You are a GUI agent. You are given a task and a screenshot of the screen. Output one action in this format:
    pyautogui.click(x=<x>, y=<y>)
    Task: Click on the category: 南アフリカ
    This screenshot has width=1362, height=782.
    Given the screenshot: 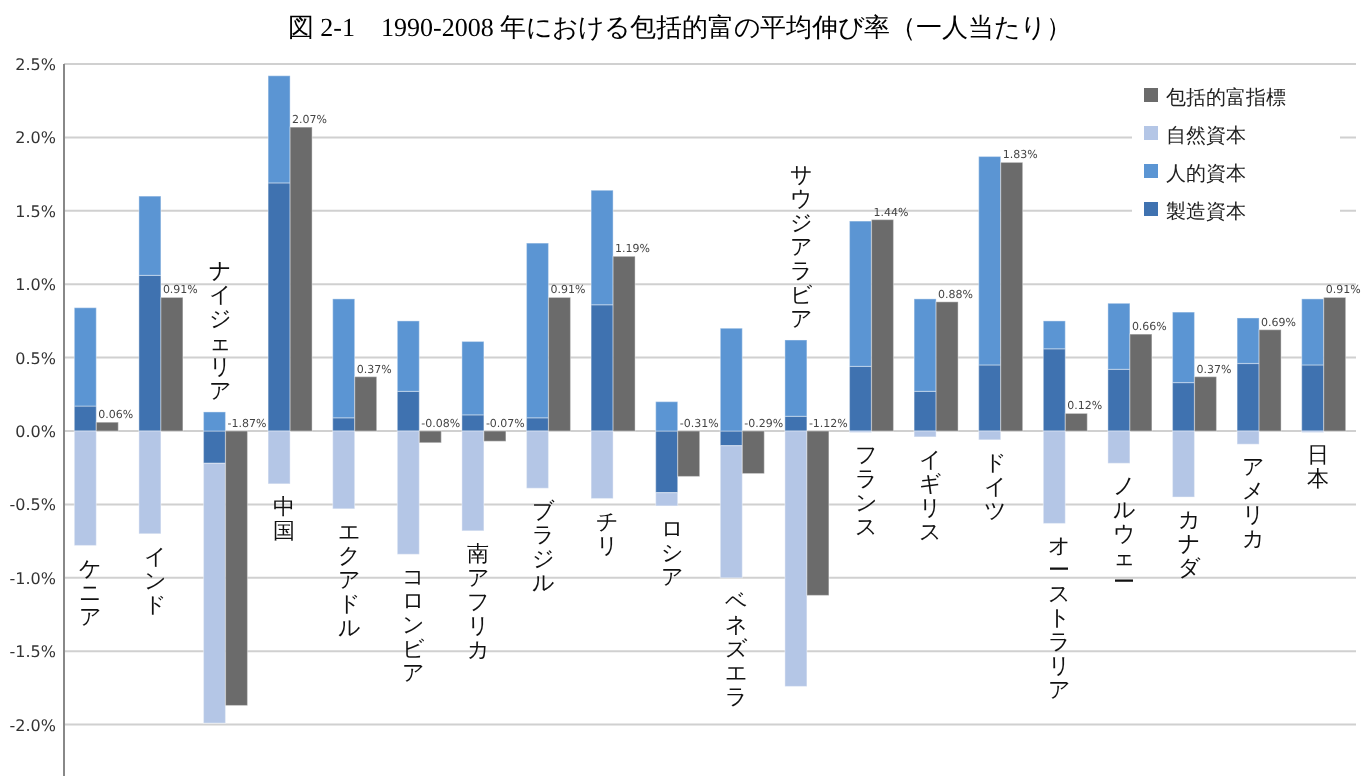 What is the action you would take?
    pyautogui.click(x=477, y=602)
    